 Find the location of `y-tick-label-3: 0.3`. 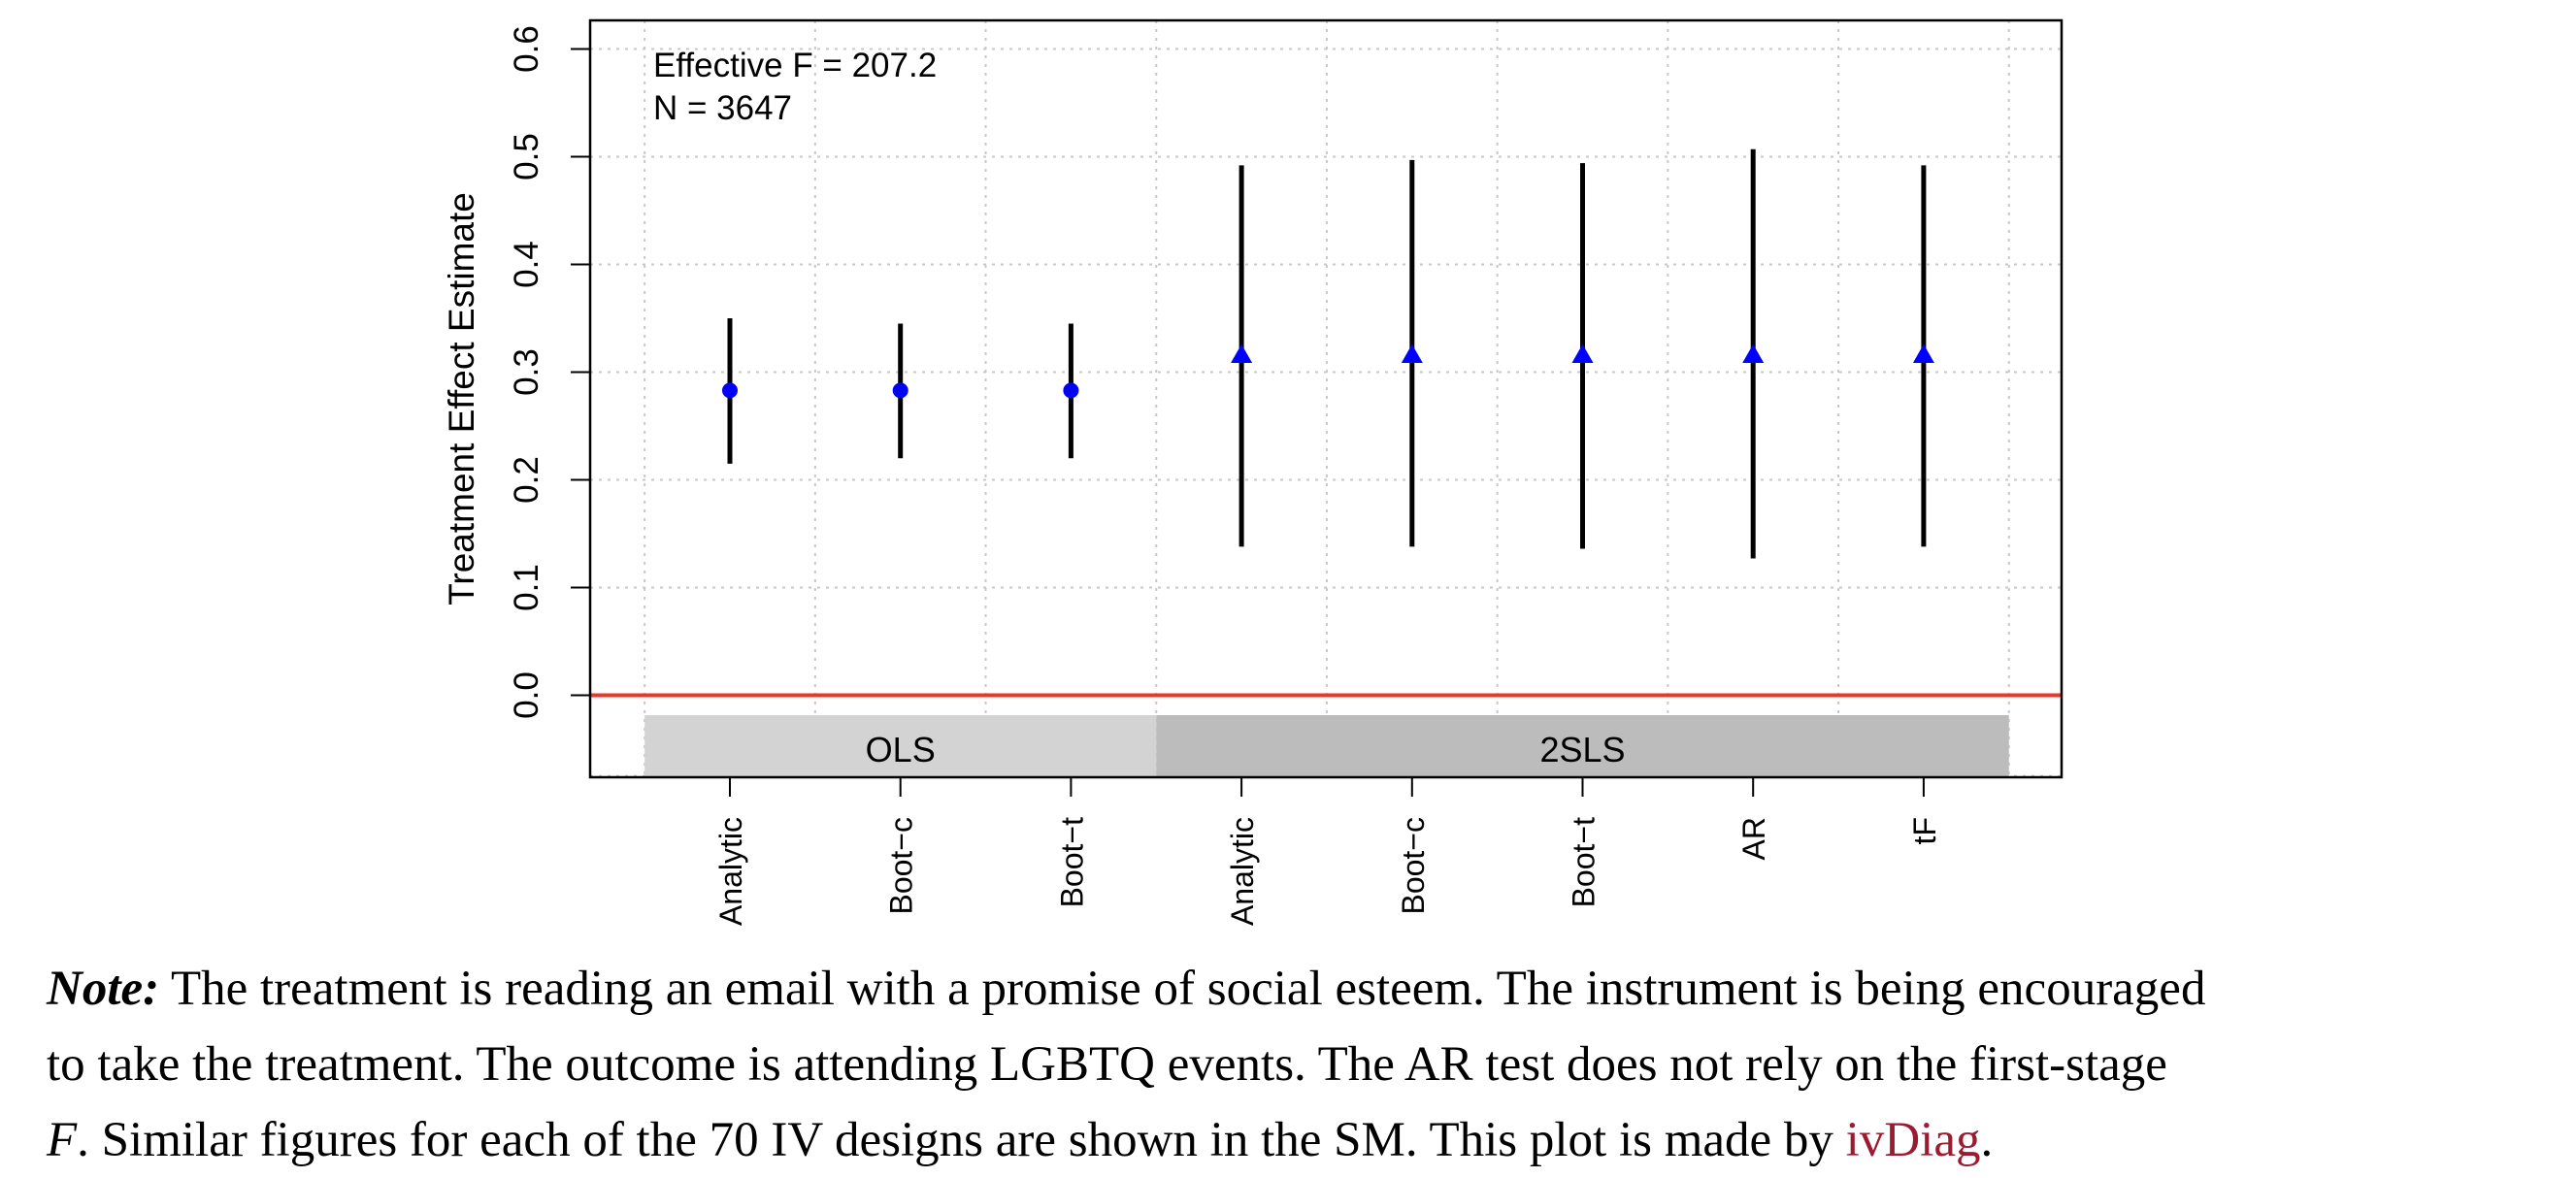

y-tick-label-3: 0.3 is located at coordinates (526, 372).